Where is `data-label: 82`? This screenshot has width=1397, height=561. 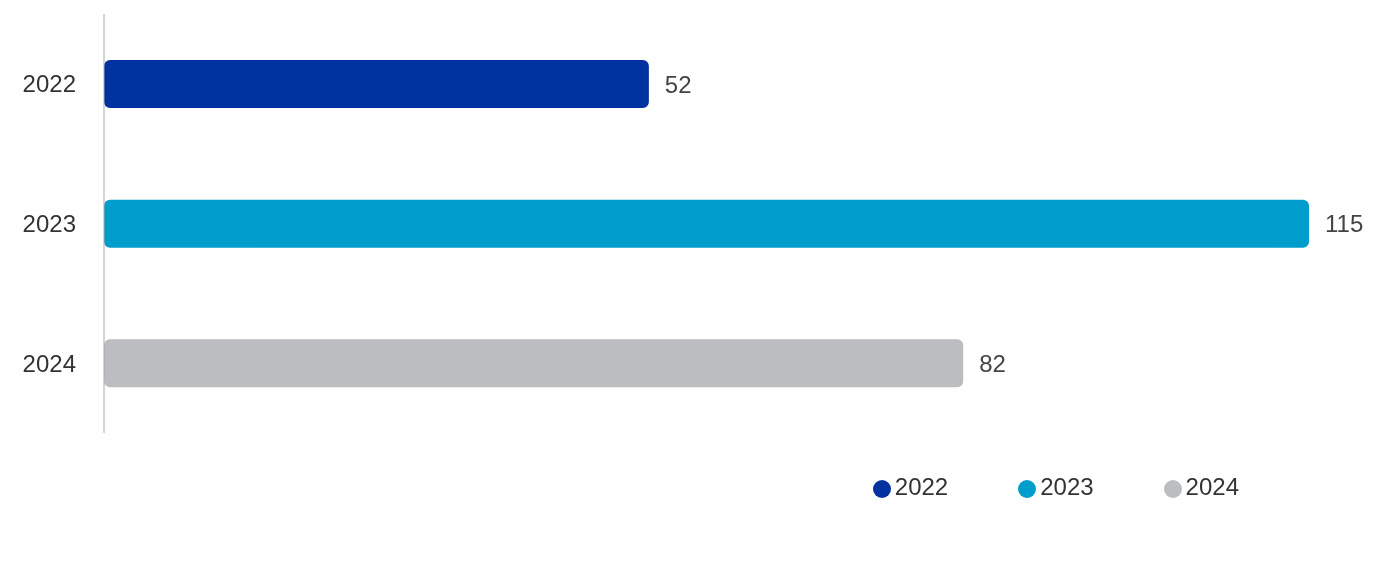
data-label: 82 is located at coordinates (992, 363).